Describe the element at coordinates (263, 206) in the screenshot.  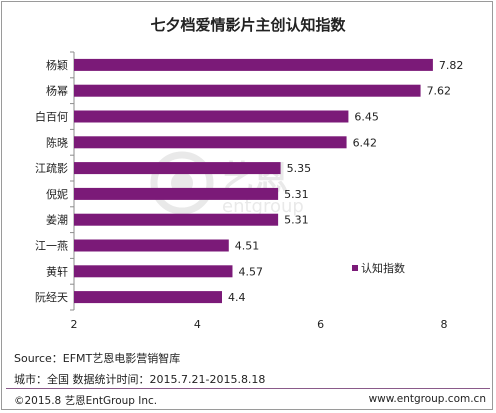
I see `watermark-brand-latin: entgroup` at that location.